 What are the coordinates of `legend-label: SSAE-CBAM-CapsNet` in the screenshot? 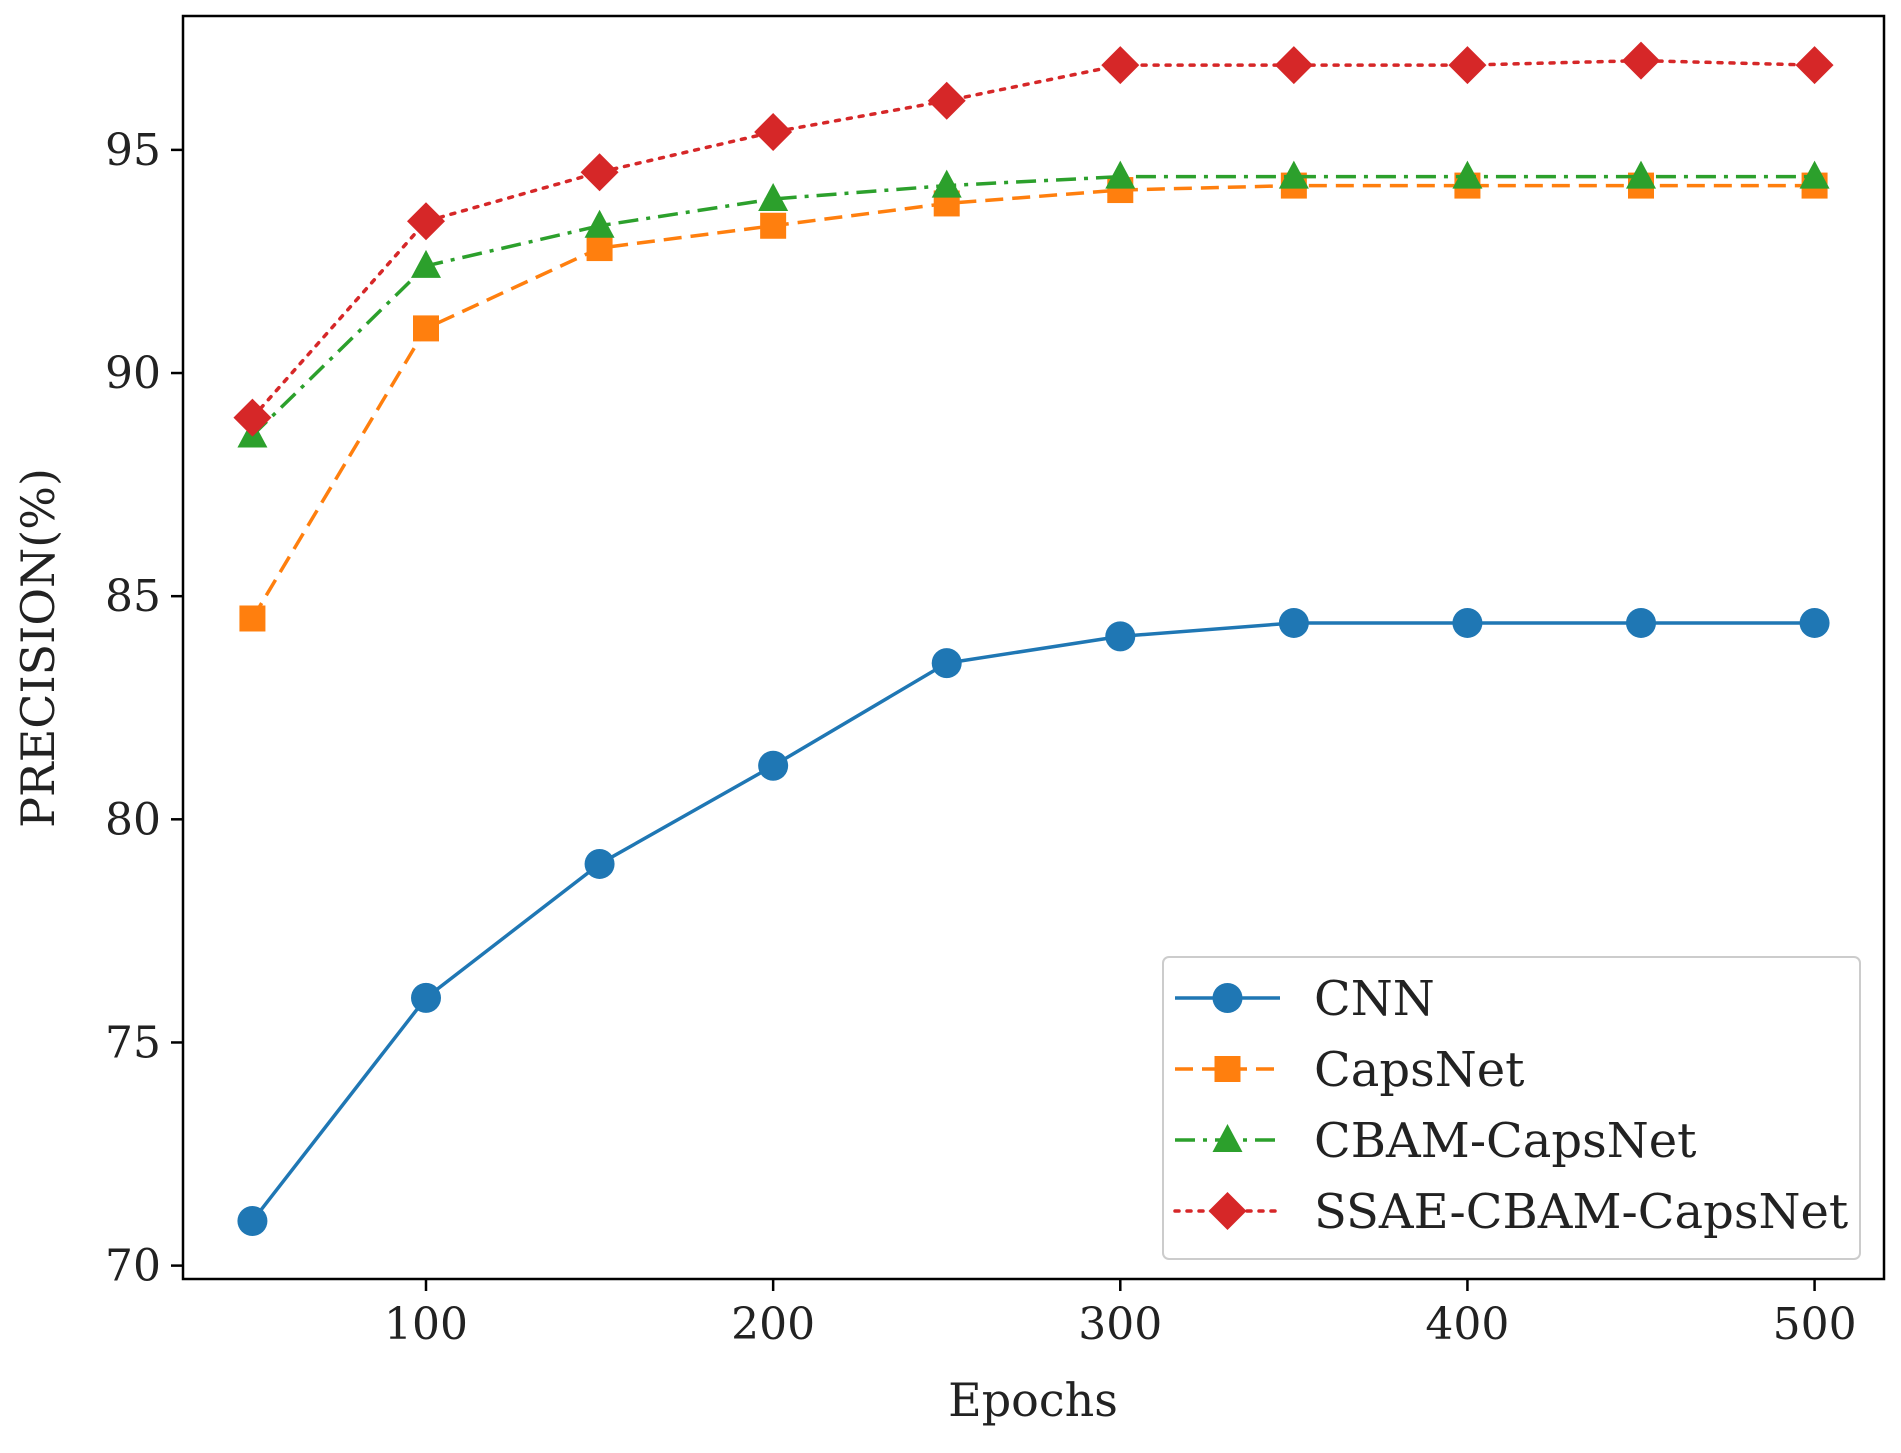 It's located at (1581, 1212).